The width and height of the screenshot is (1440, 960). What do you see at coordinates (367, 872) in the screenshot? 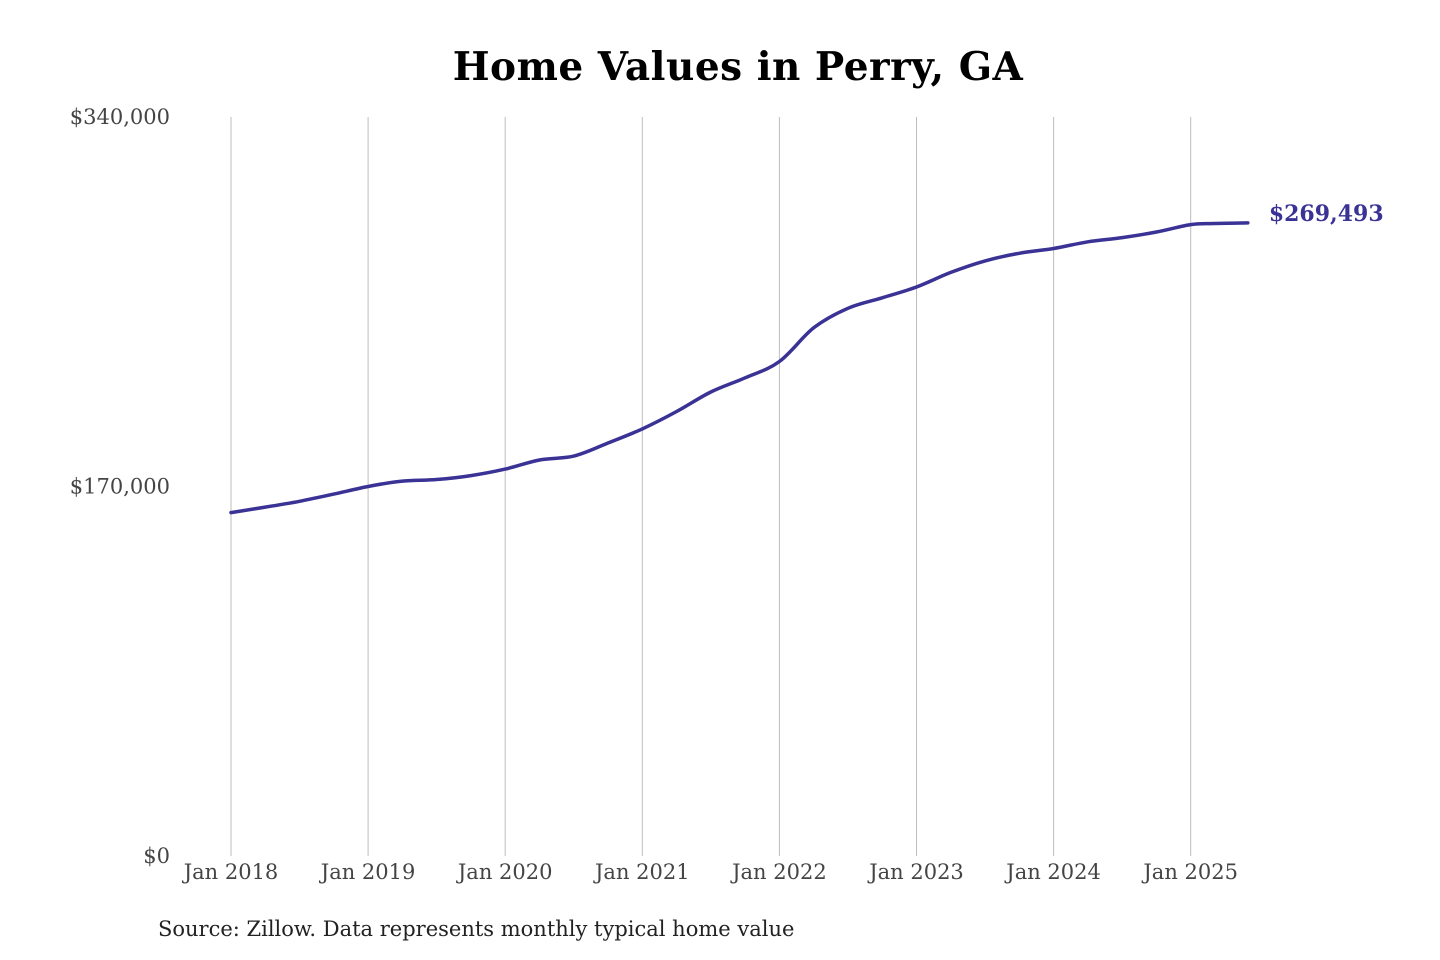
I see `x-tick-label: Jan 2019` at bounding box center [367, 872].